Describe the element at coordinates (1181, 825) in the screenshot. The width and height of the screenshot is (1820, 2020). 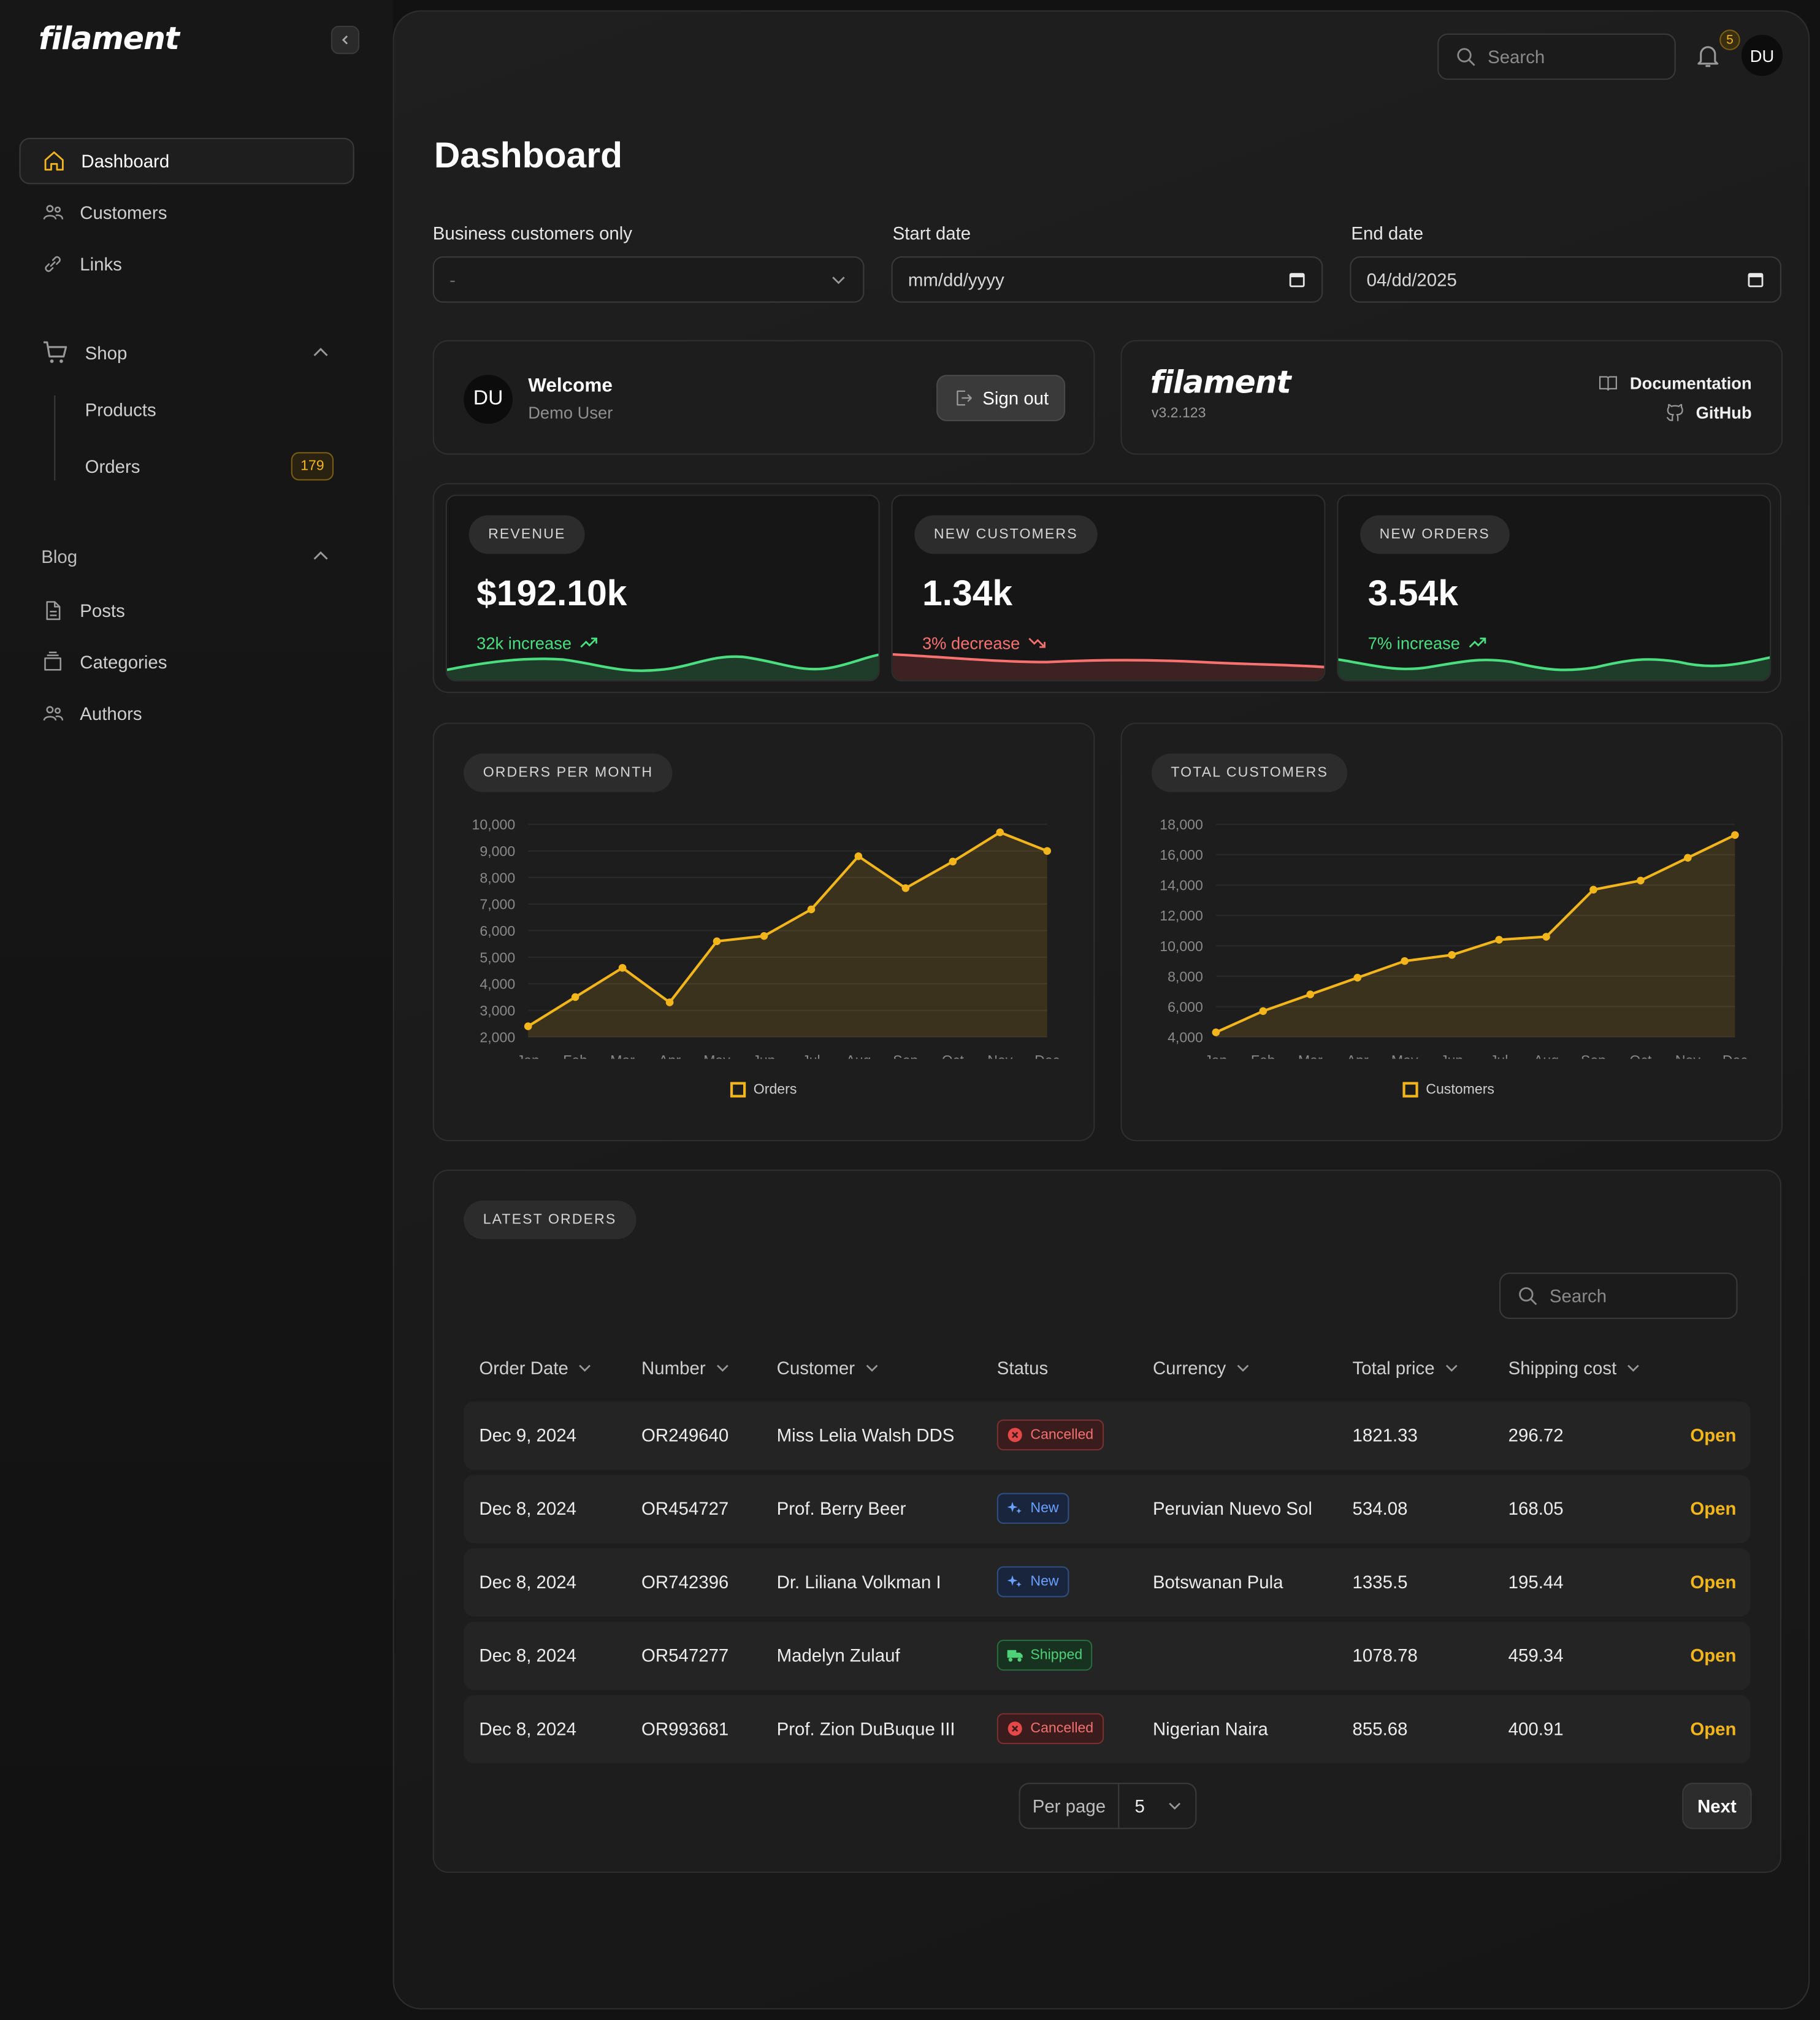
I see `y-tick-label: 18,000` at that location.